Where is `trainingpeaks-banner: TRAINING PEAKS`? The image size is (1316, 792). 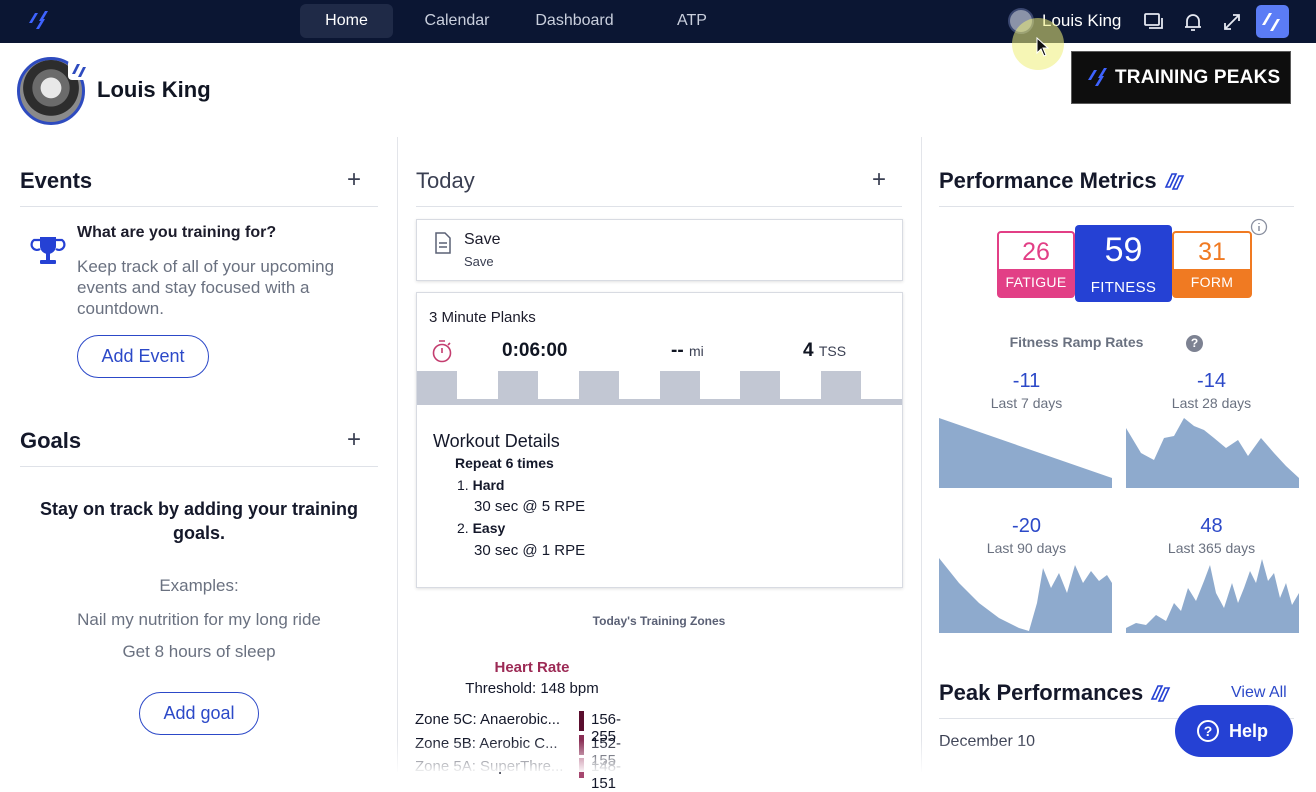 trainingpeaks-banner: TRAINING PEAKS is located at coordinates (1181, 77).